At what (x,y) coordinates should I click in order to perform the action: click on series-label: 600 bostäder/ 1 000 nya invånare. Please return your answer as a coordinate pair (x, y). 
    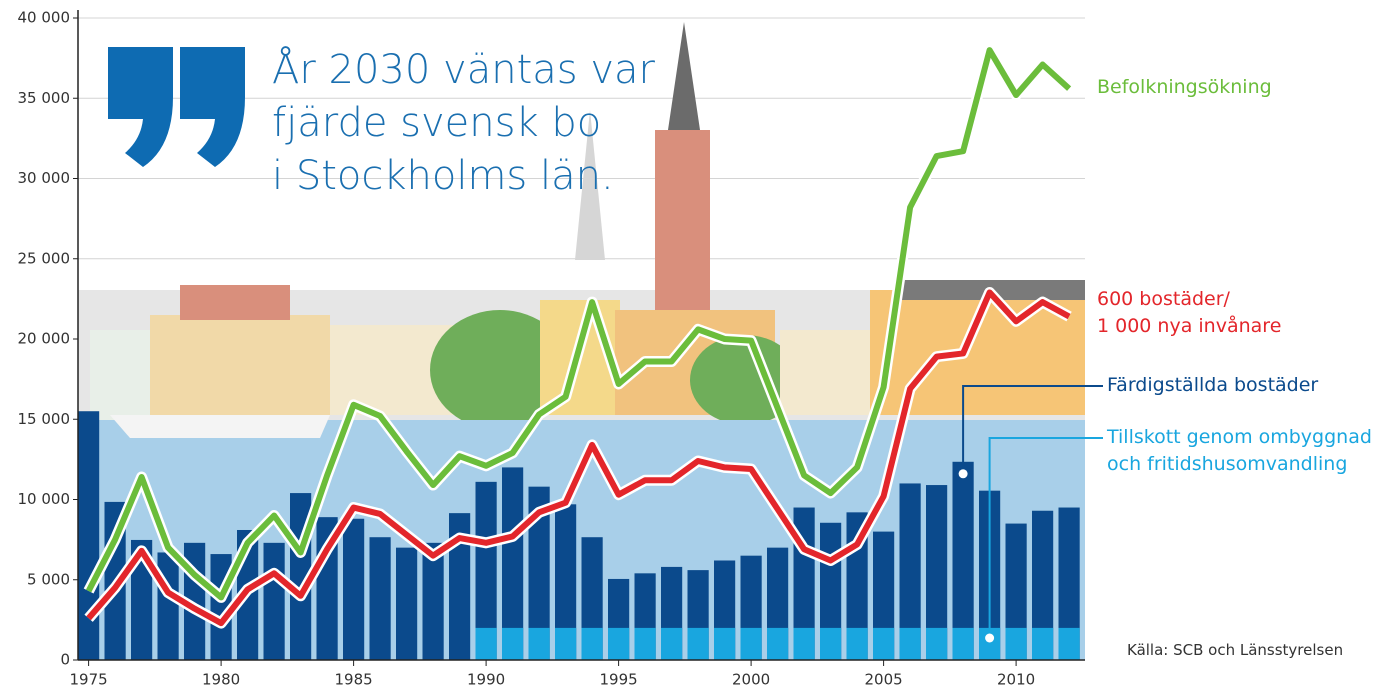
    Looking at the image, I should click on (1189, 312).